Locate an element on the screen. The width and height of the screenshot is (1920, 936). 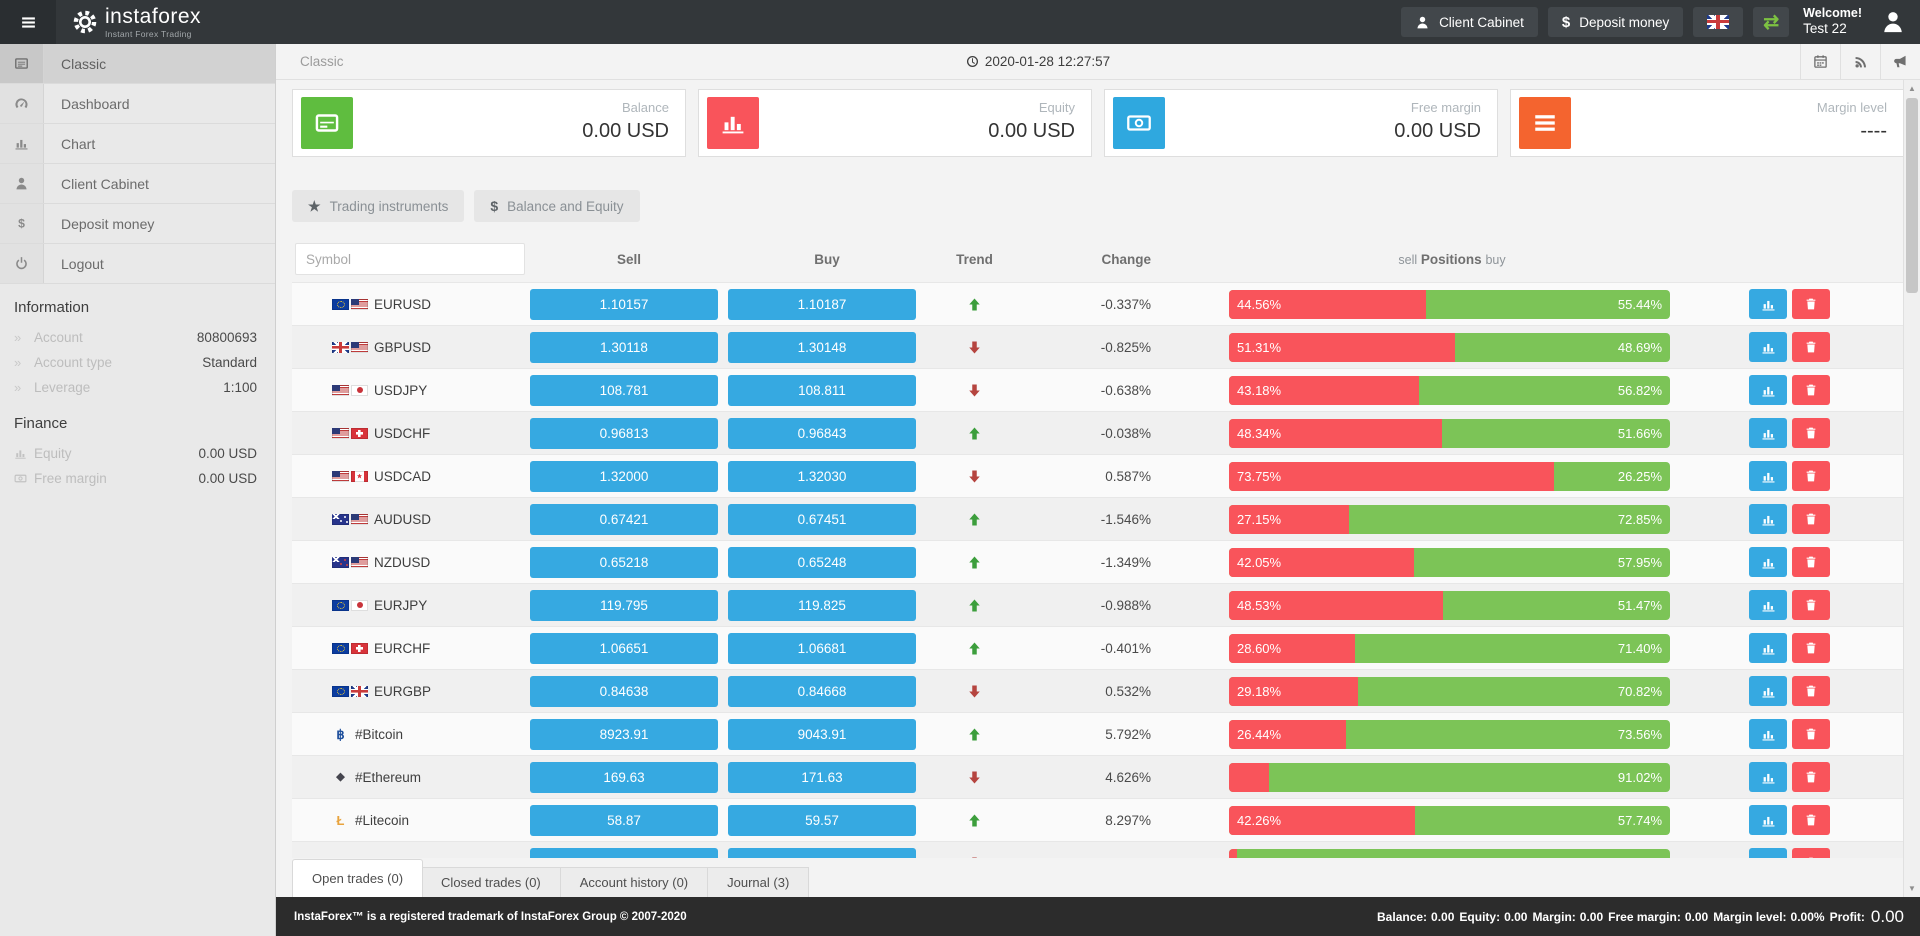
card-free-margin: Free margin 0.00 USD is located at coordinates (1301, 123).